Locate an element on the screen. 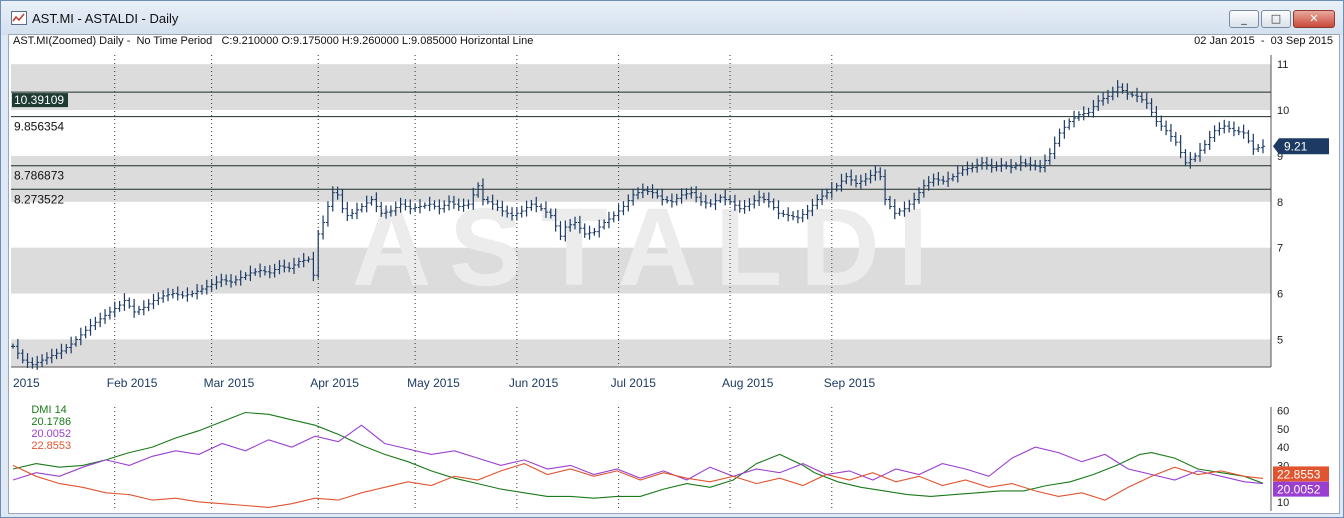 This screenshot has width=1344, height=518. horizontal-line-label-bg is located at coordinates (40, 100).